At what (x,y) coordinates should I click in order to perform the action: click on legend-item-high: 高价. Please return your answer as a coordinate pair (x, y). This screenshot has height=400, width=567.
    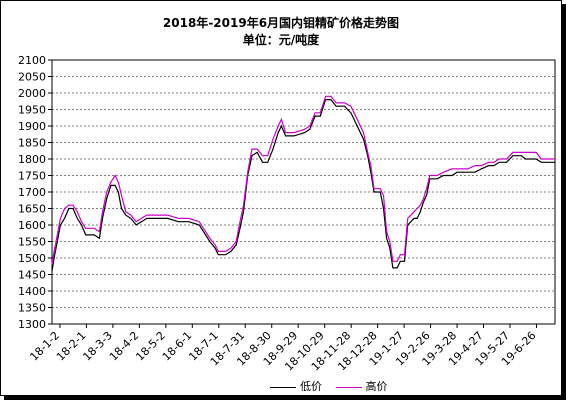
    Looking at the image, I should click on (361, 386).